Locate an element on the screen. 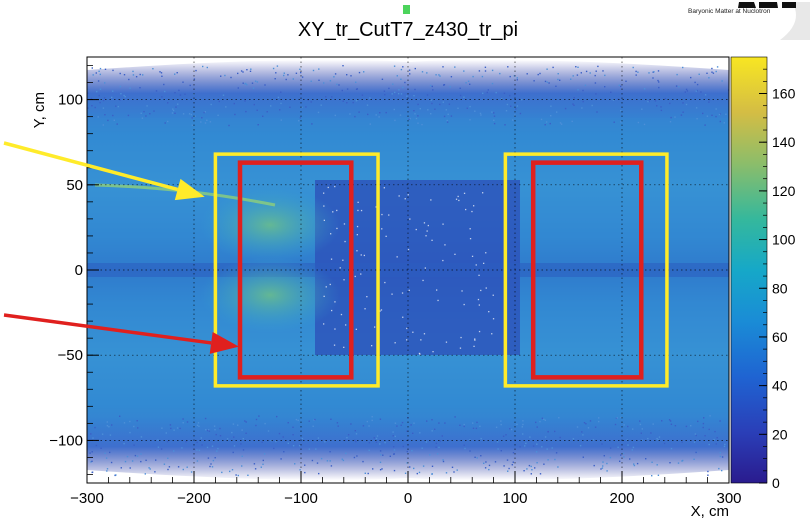  colorbar-tick-label: 0 is located at coordinates (776, 483).